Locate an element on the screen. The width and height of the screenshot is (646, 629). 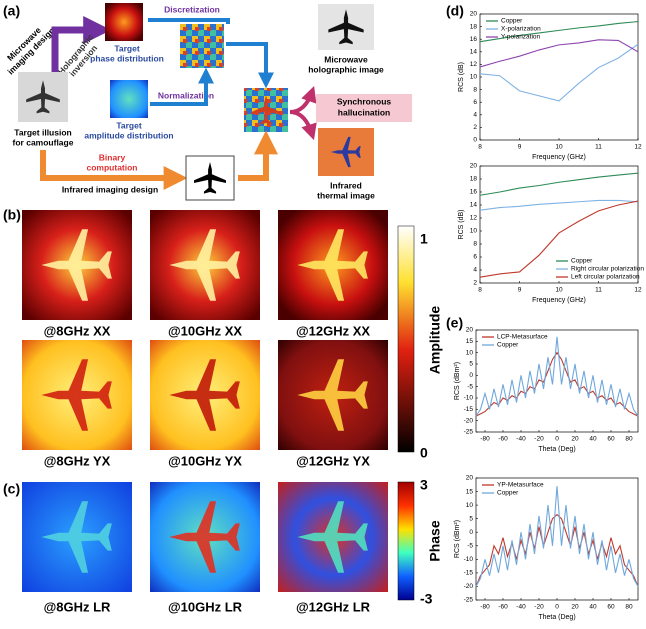
legend-label: LCP-Metasurface is located at coordinates (522, 337).